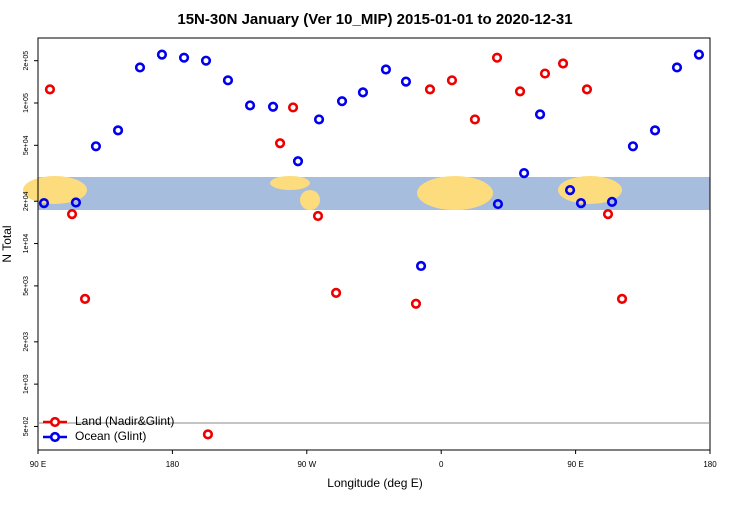 The height and width of the screenshot is (505, 750). Describe the element at coordinates (110, 436) in the screenshot. I see `legend-label: Ocean (Glint)` at that location.